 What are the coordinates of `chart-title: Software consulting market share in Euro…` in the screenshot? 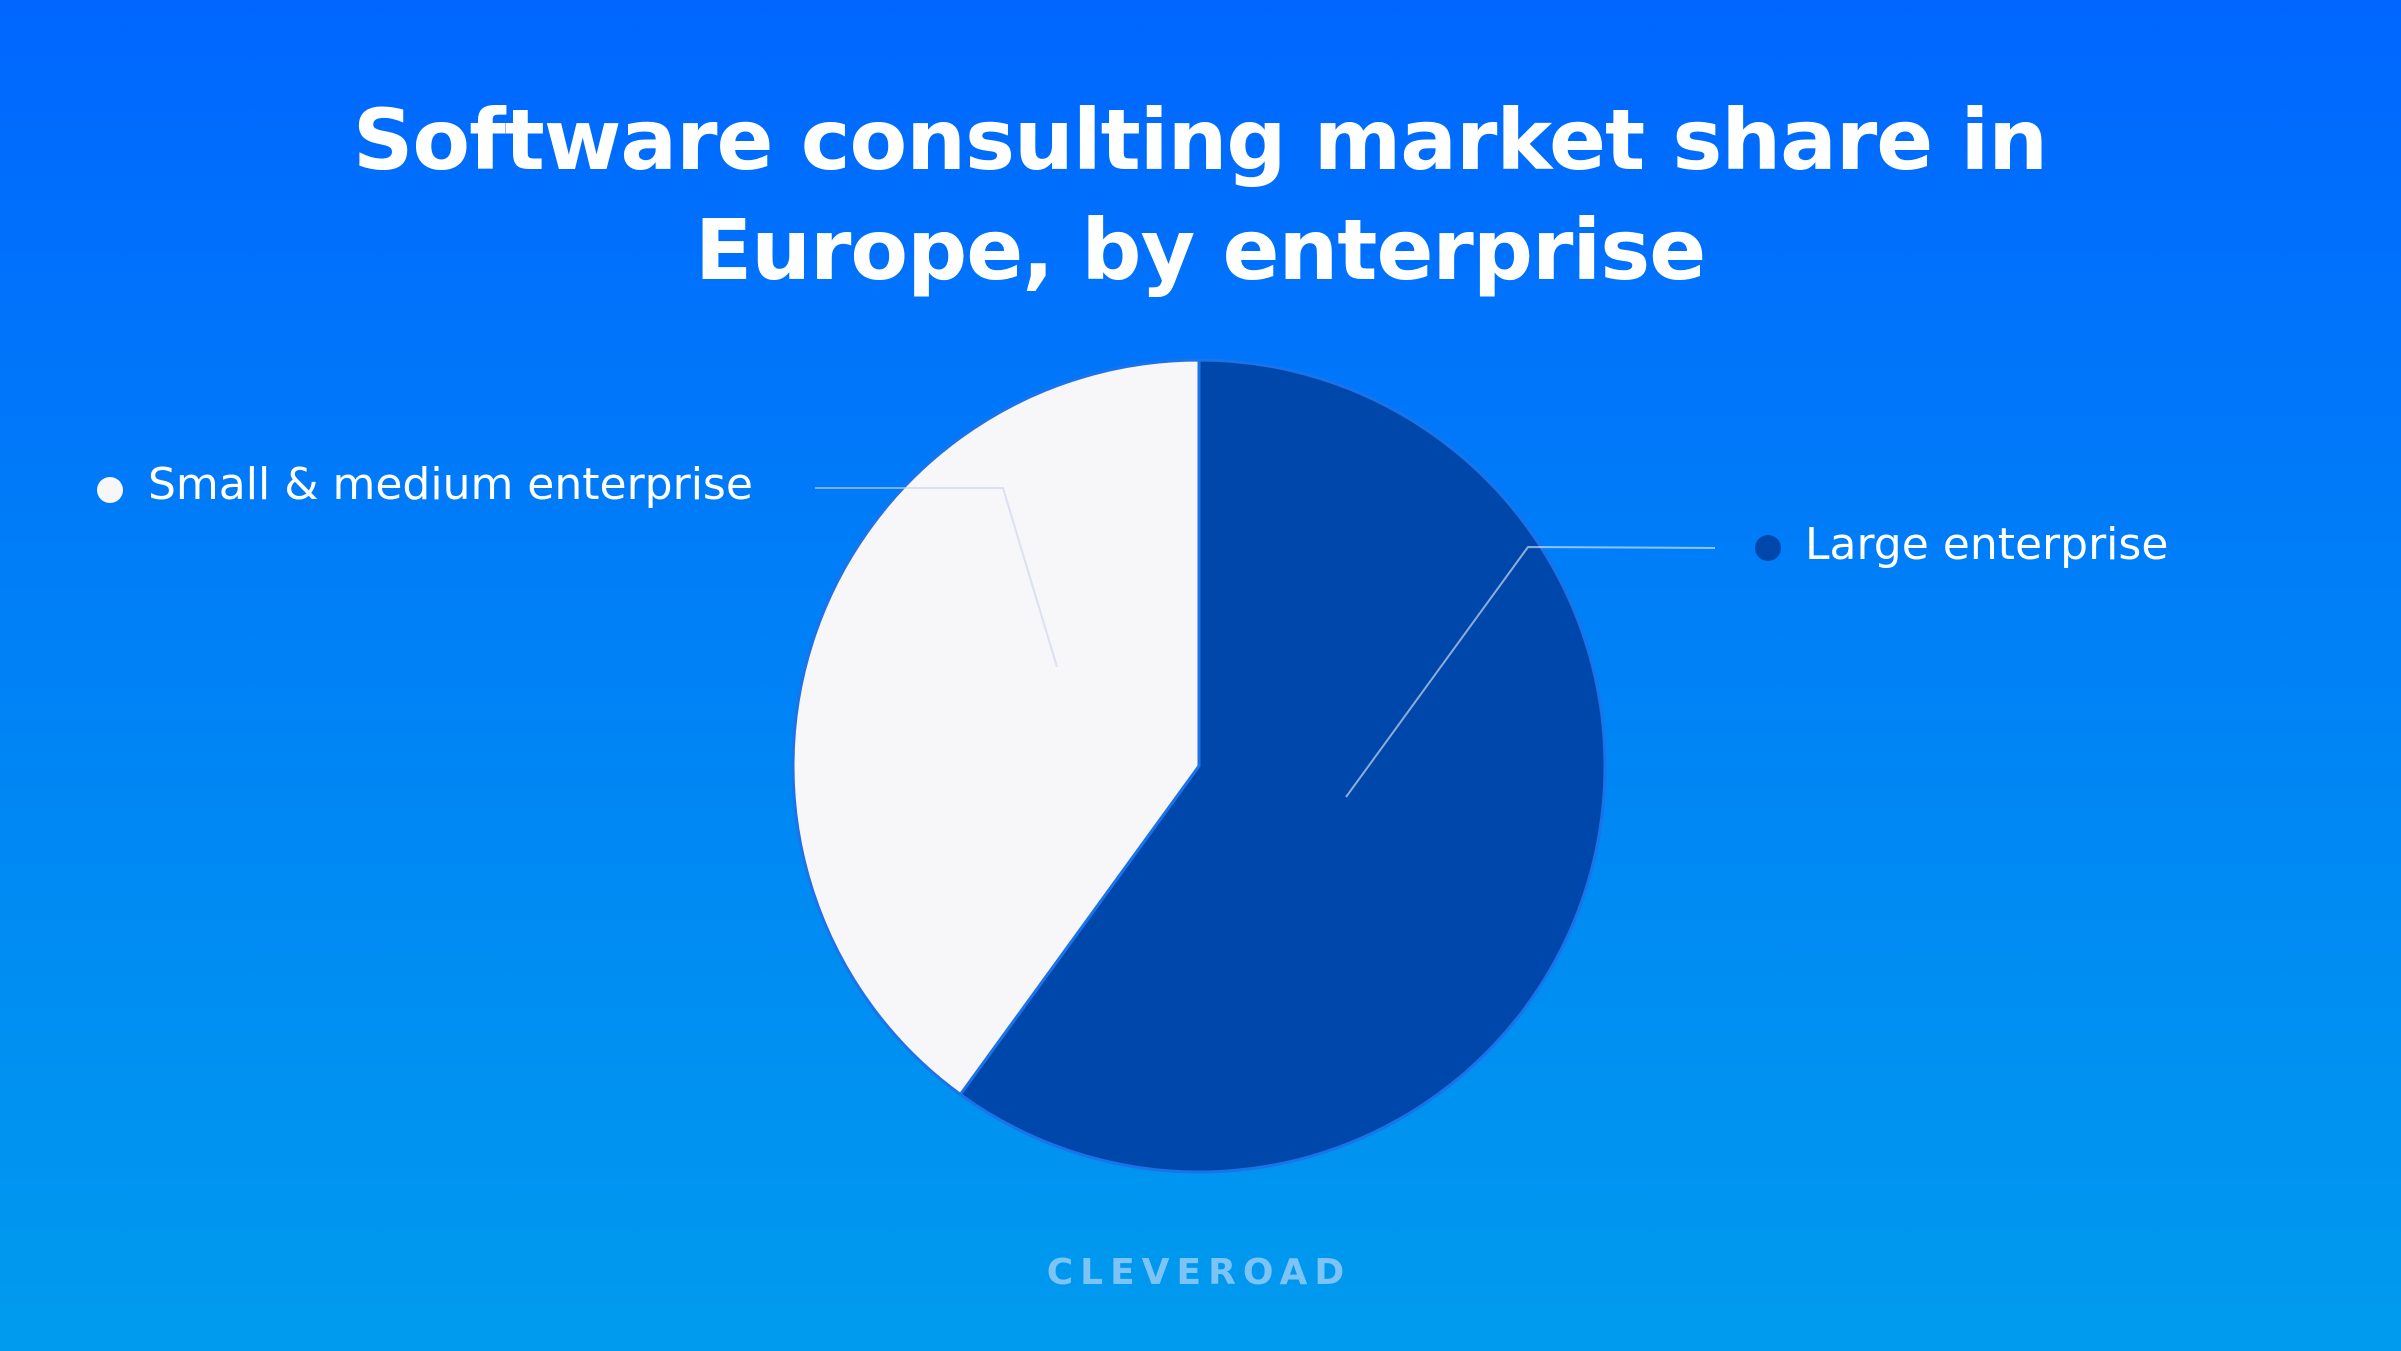 It's located at (1200, 195).